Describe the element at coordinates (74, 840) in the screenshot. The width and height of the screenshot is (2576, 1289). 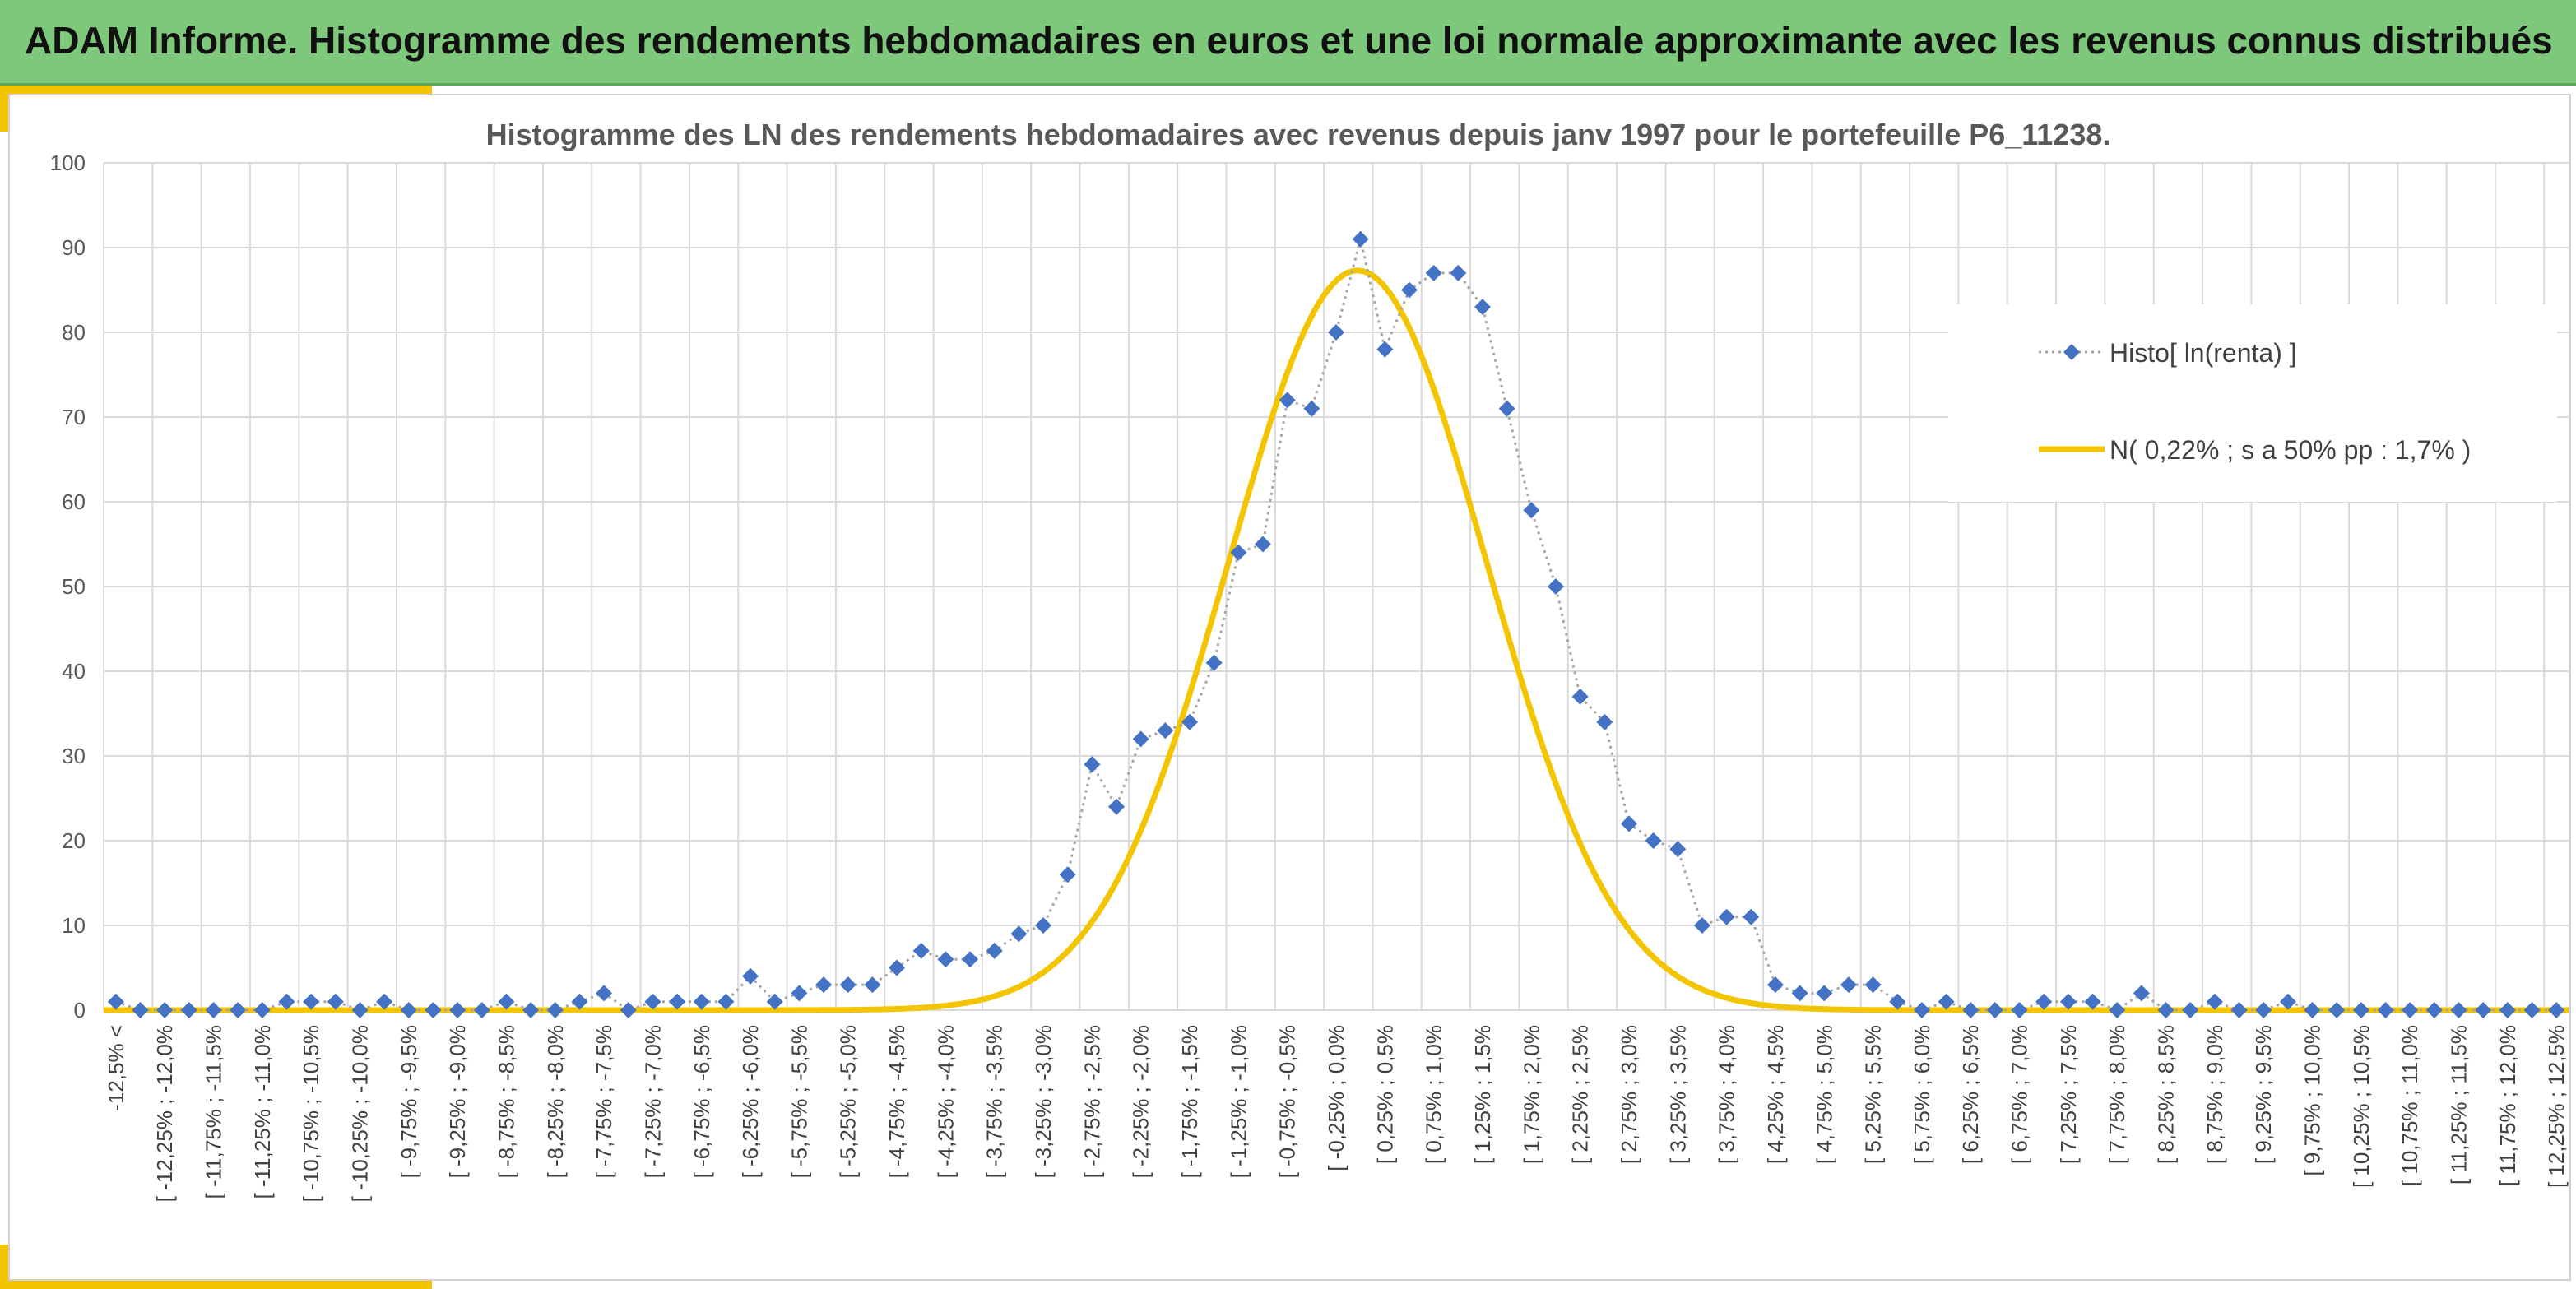
I see `y-tick-label: 20` at that location.